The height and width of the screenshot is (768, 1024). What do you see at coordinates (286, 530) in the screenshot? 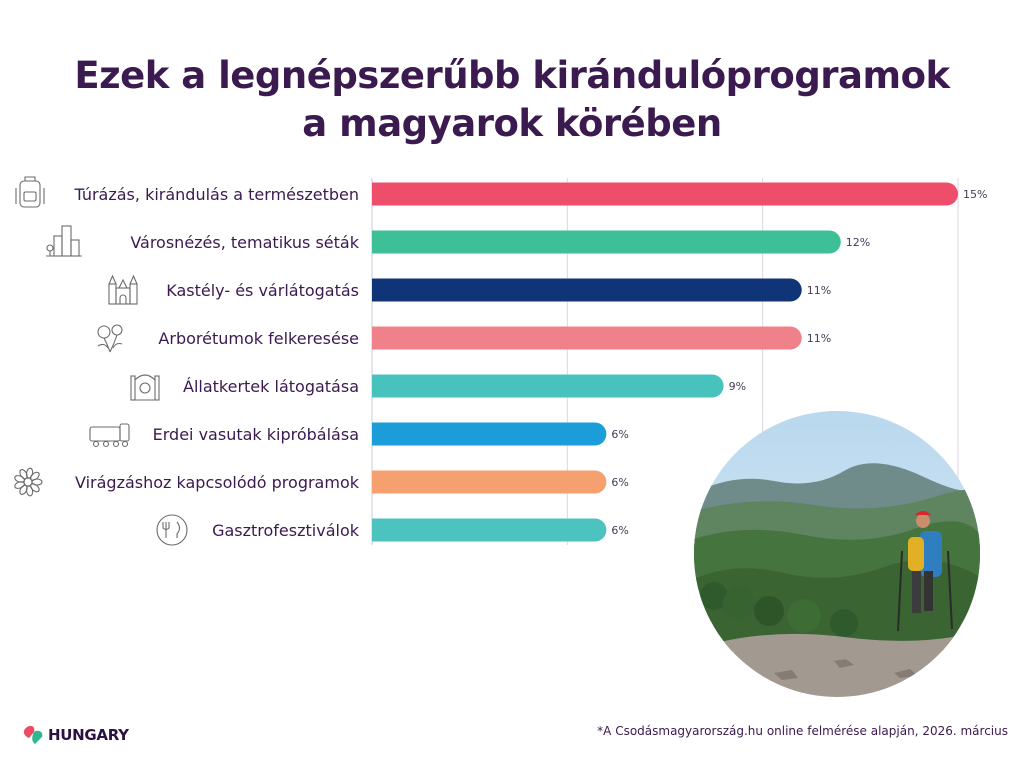
I see `category-label-8: Gasztrofesztiválok` at bounding box center [286, 530].